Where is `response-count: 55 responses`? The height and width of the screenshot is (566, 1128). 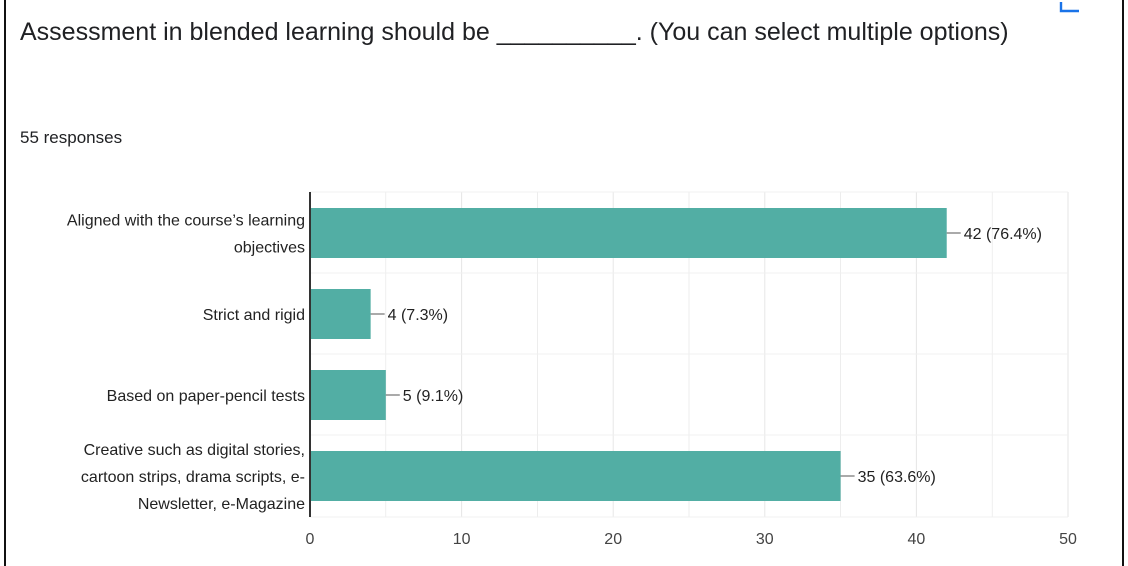 response-count: 55 responses is located at coordinates (71, 137).